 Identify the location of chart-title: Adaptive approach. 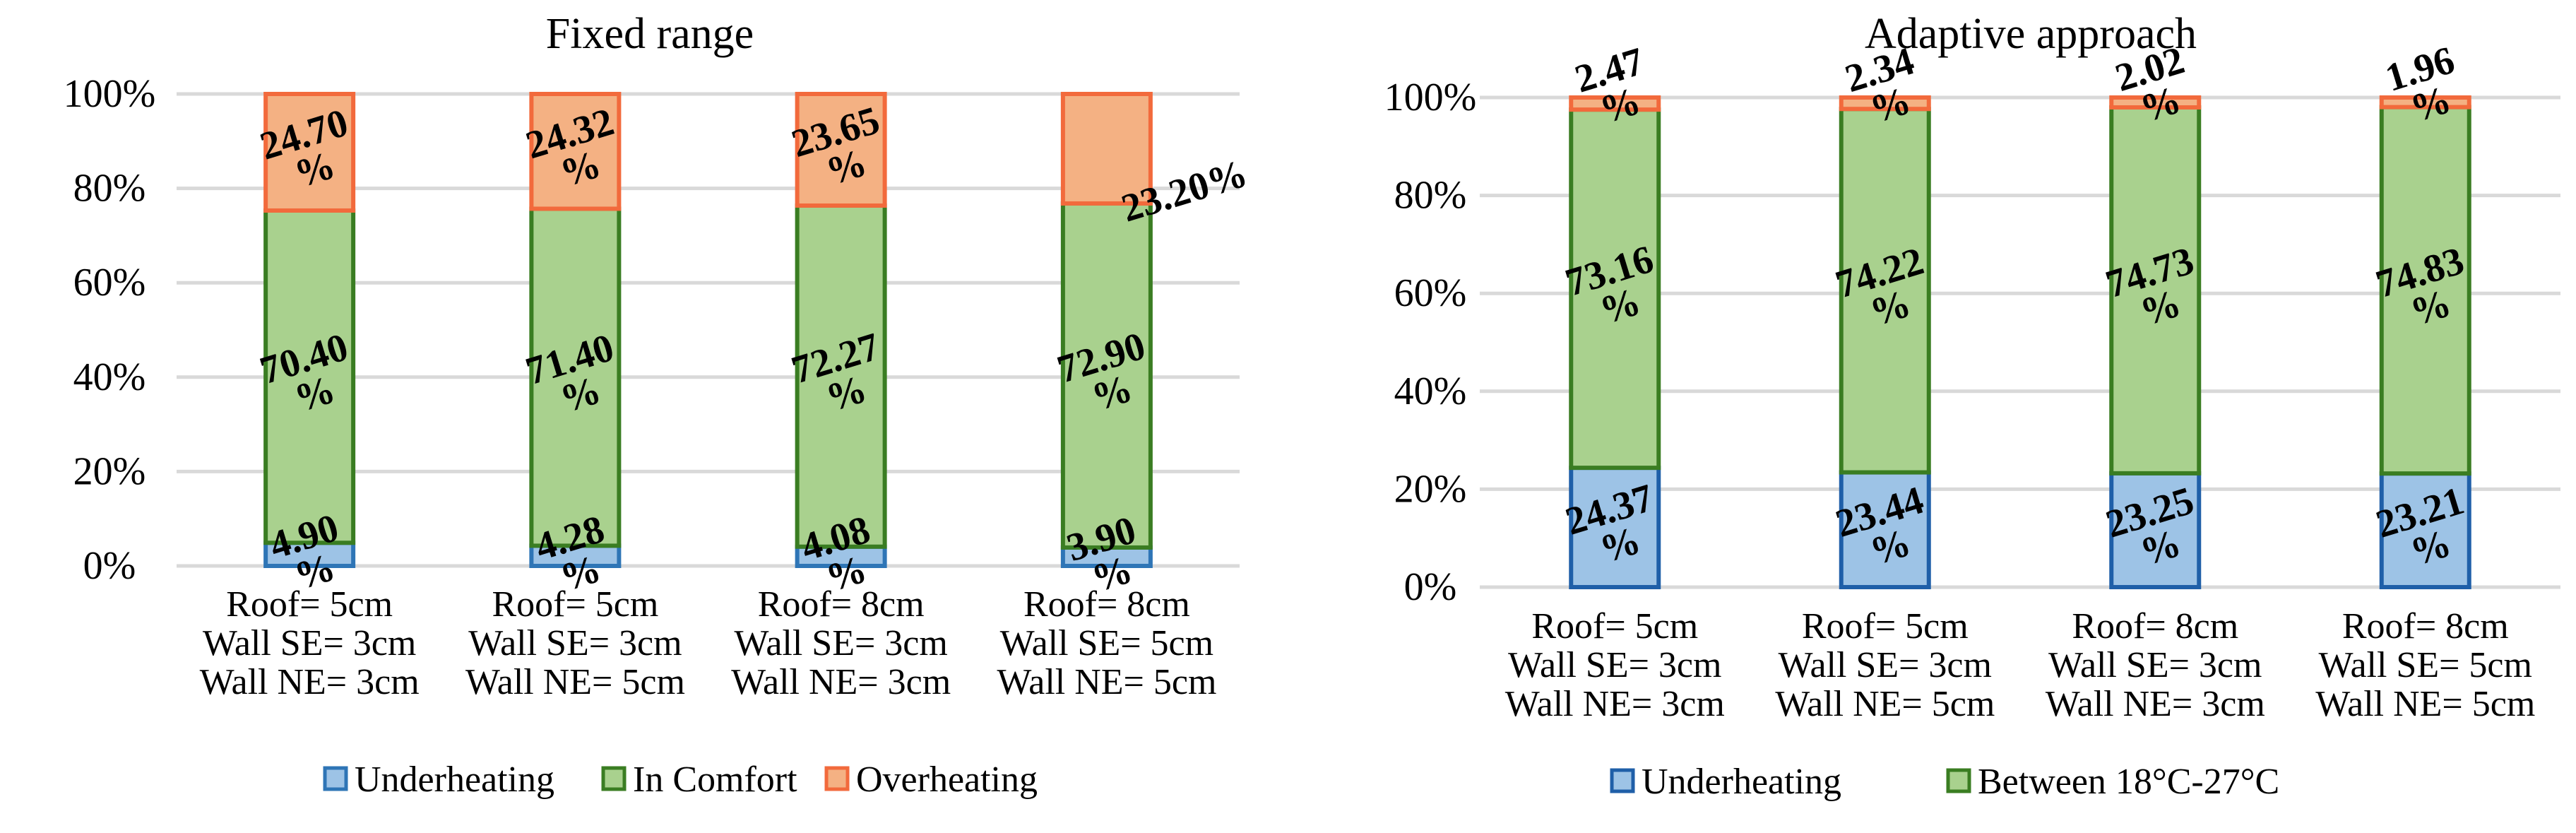
(2031, 34).